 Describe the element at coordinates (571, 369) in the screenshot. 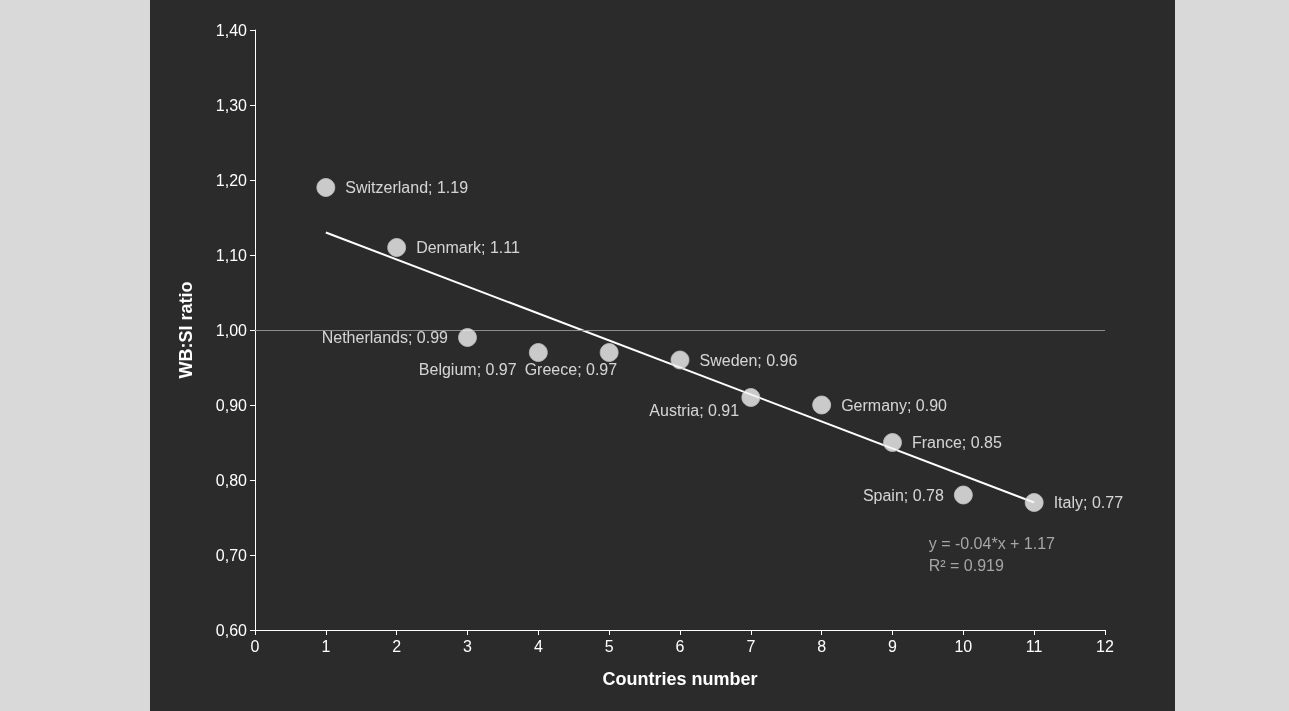

I see `data-label: Greece; 0.97` at that location.